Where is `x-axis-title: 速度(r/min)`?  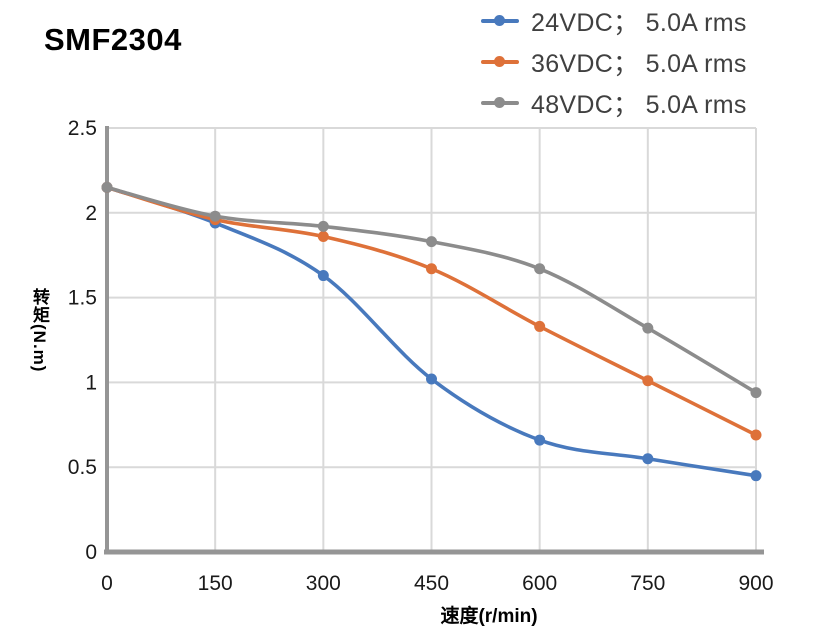
x-axis-title: 速度(r/min) is located at coordinates (489, 616).